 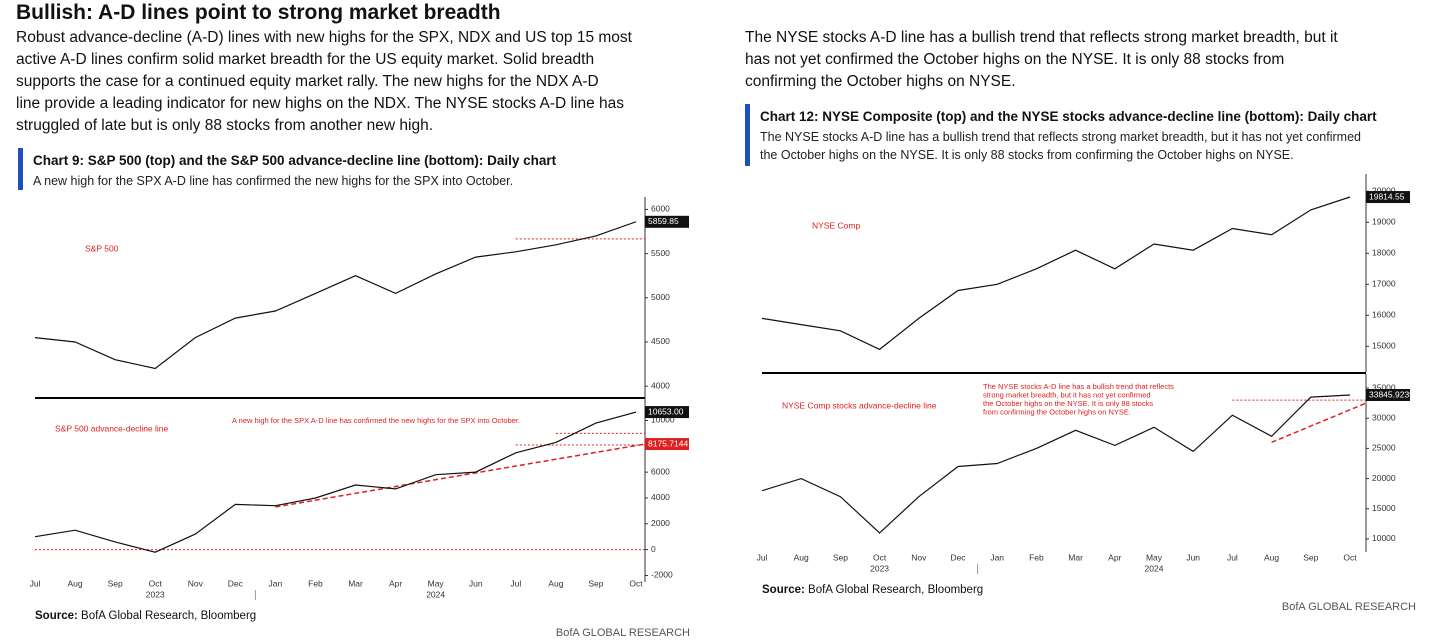 I want to click on y-tick-label: 4500, so click(x=660, y=341).